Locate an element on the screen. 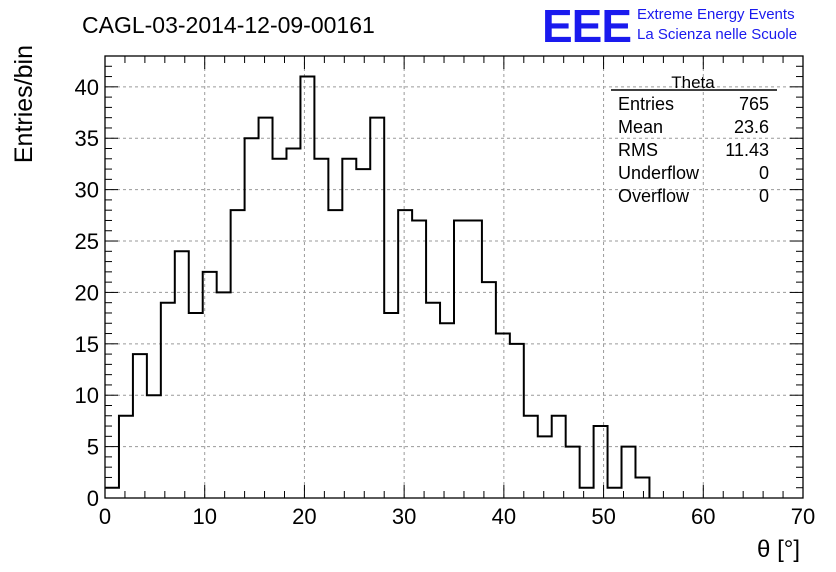 This screenshot has width=836, height=572. x-axis-label: θ [°] is located at coordinates (778, 549).